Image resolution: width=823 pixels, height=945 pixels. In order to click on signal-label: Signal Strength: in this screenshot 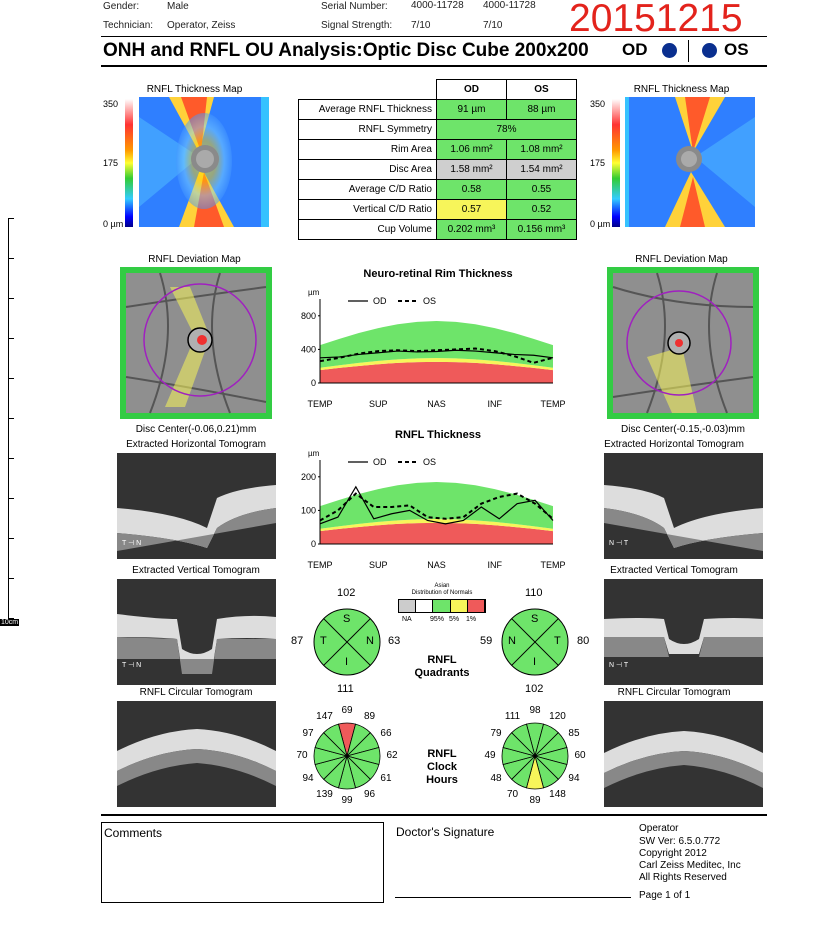, I will do `click(357, 25)`.